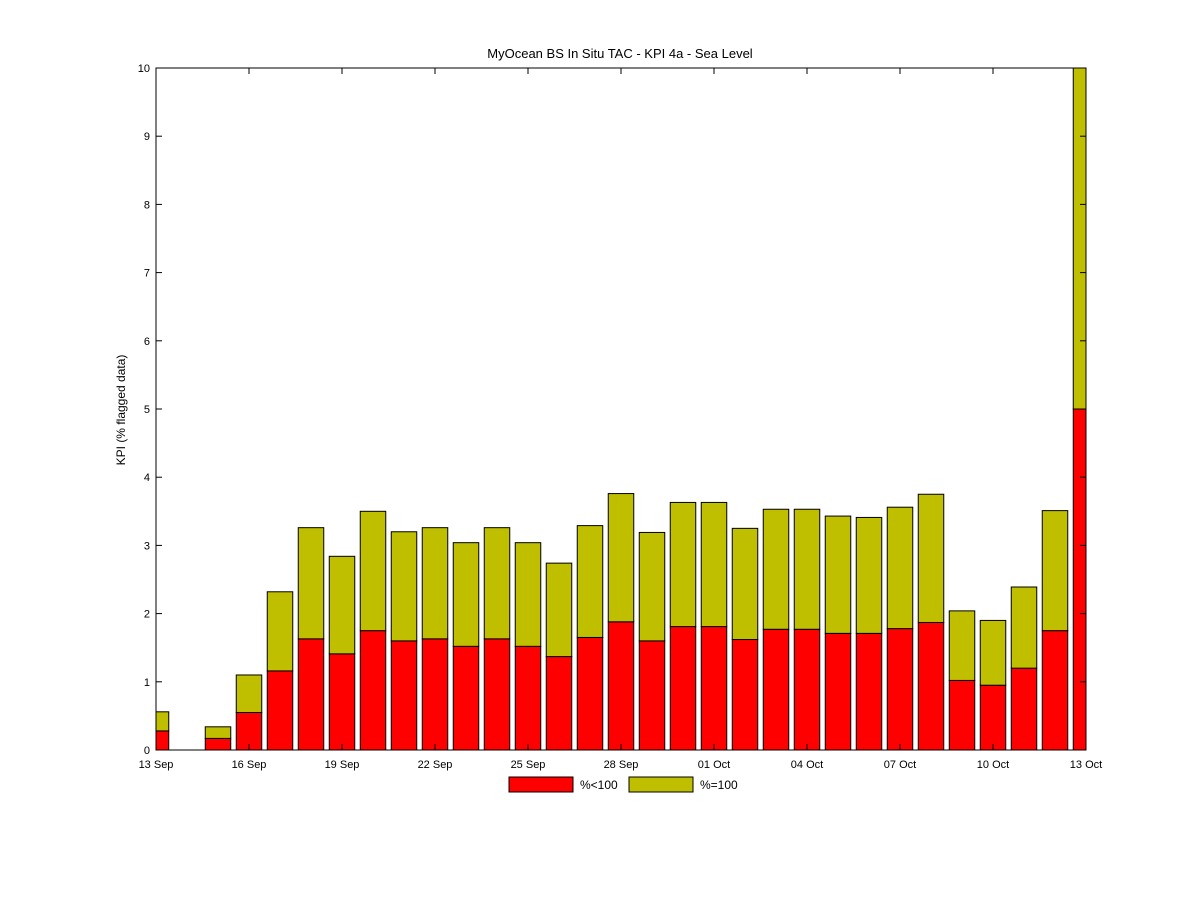 The width and height of the screenshot is (1200, 900). Describe the element at coordinates (599, 785) in the screenshot. I see `legend-label-pct-lt-100: %<100` at that location.